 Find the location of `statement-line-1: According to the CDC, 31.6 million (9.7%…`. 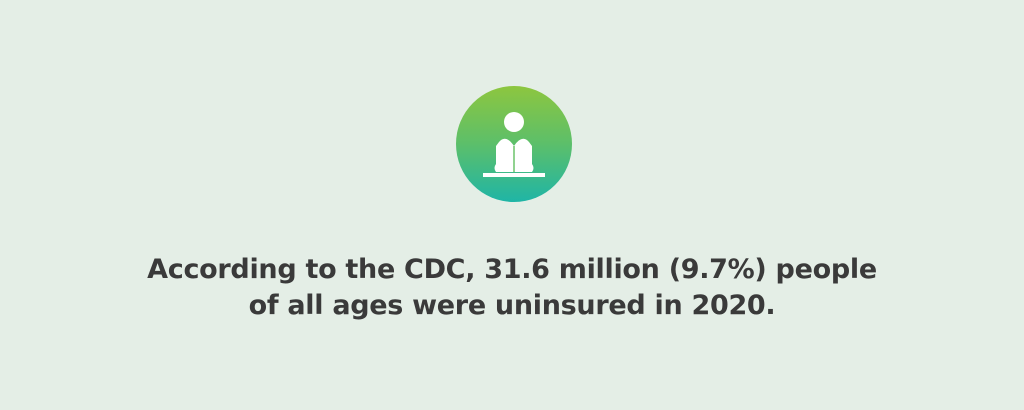

statement-line-1: According to the CDC, 31.6 million (9.7%… is located at coordinates (512, 269).